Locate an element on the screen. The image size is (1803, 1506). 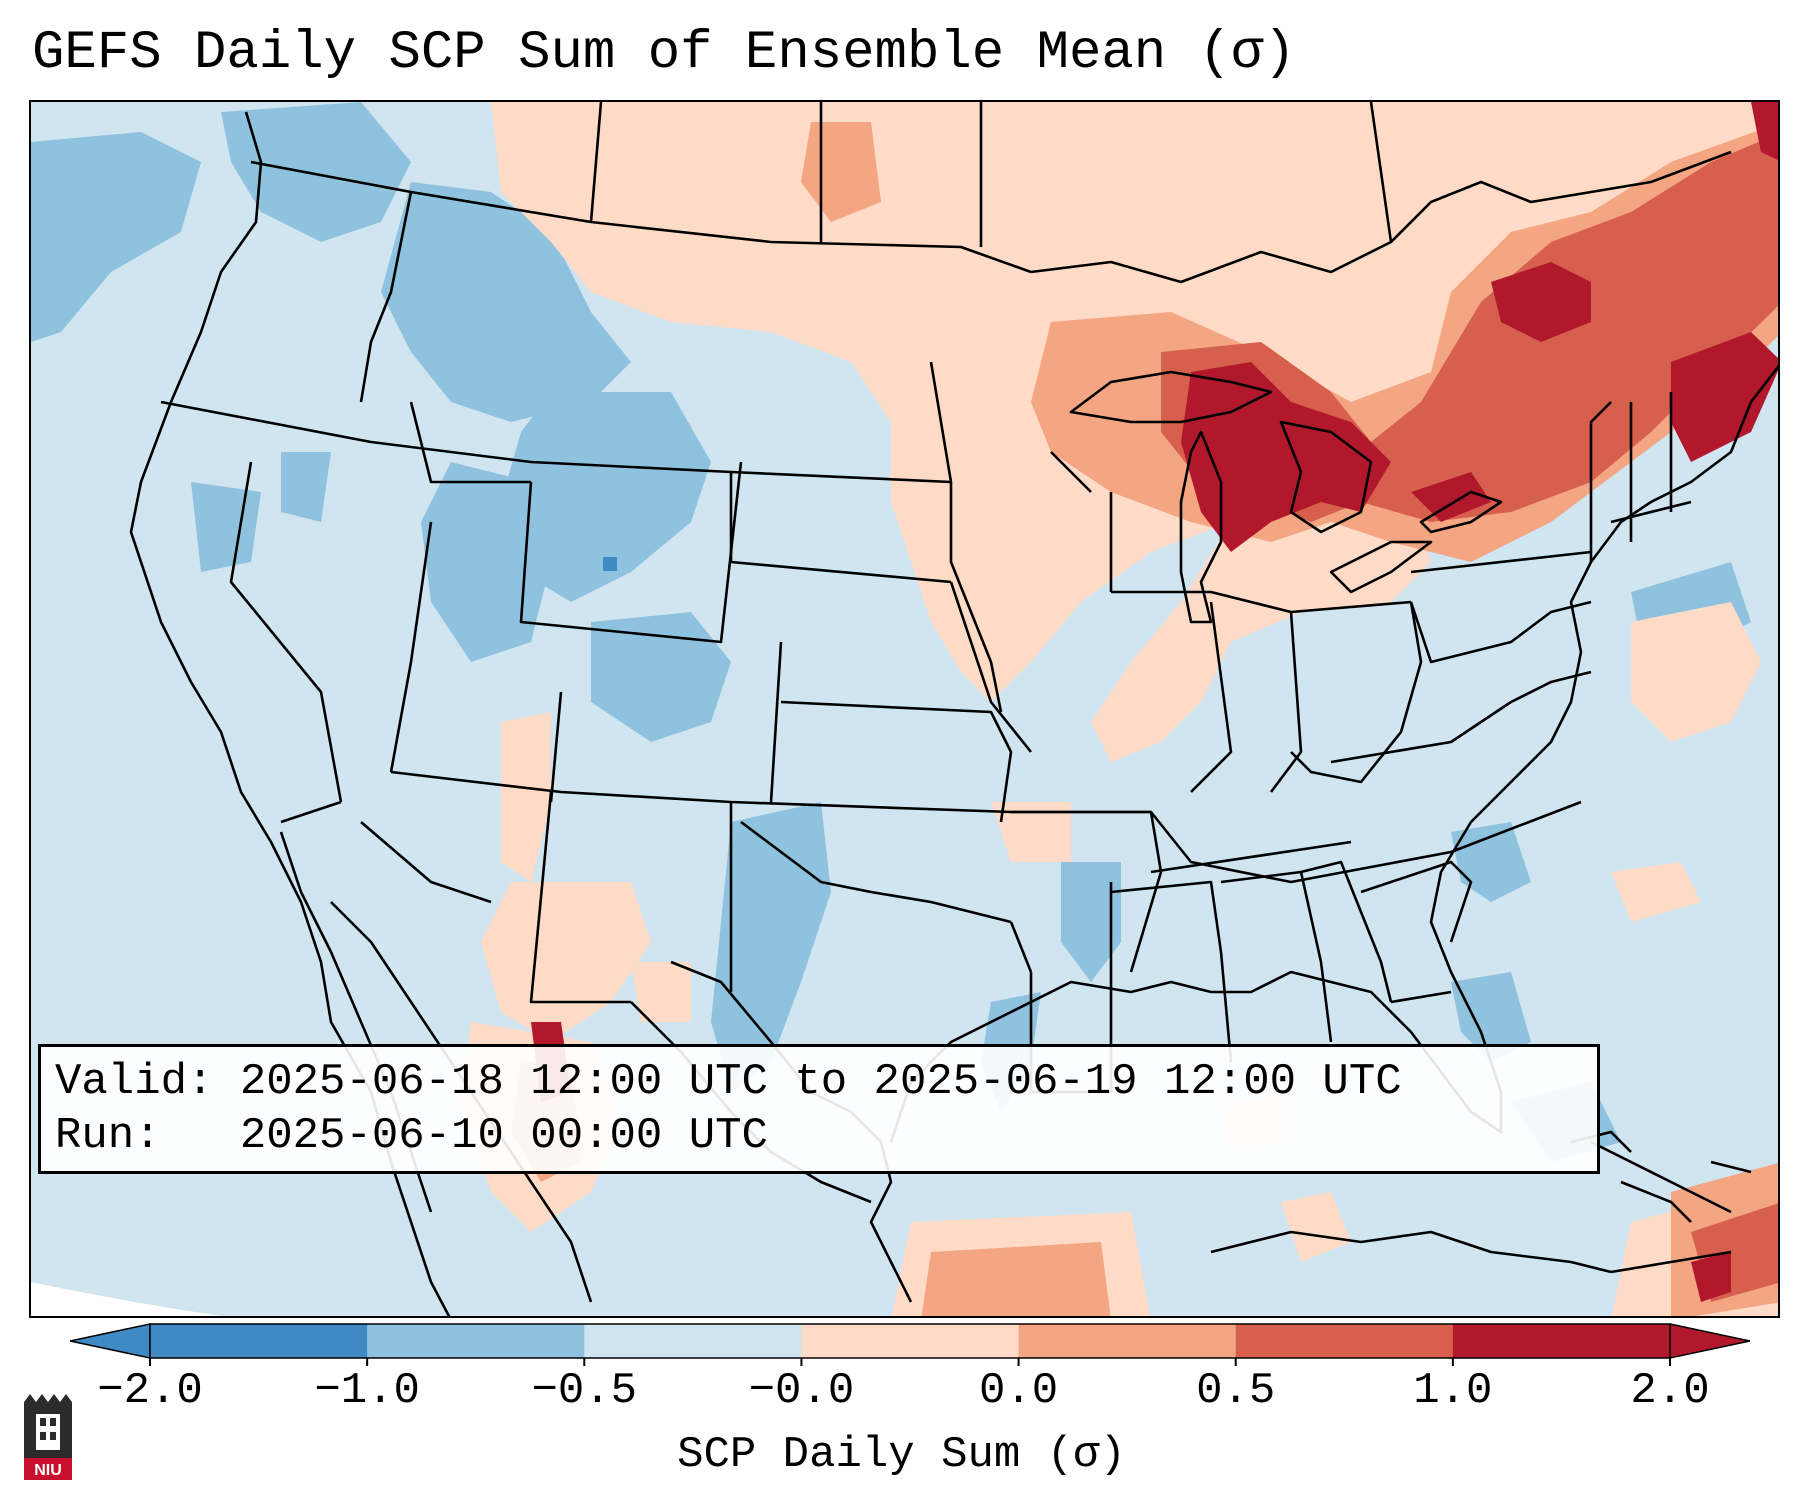
map-title: GEFS Daily SCP Sum of Ensemble Mean (σ) is located at coordinates (664, 53).